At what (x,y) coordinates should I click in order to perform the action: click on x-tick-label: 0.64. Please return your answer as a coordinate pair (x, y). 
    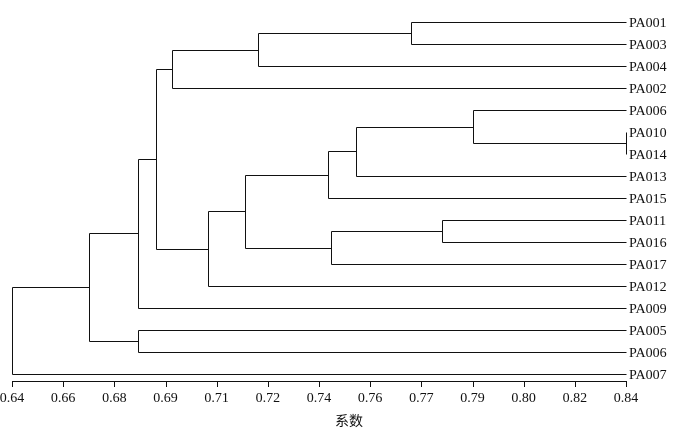
    Looking at the image, I should click on (12, 398).